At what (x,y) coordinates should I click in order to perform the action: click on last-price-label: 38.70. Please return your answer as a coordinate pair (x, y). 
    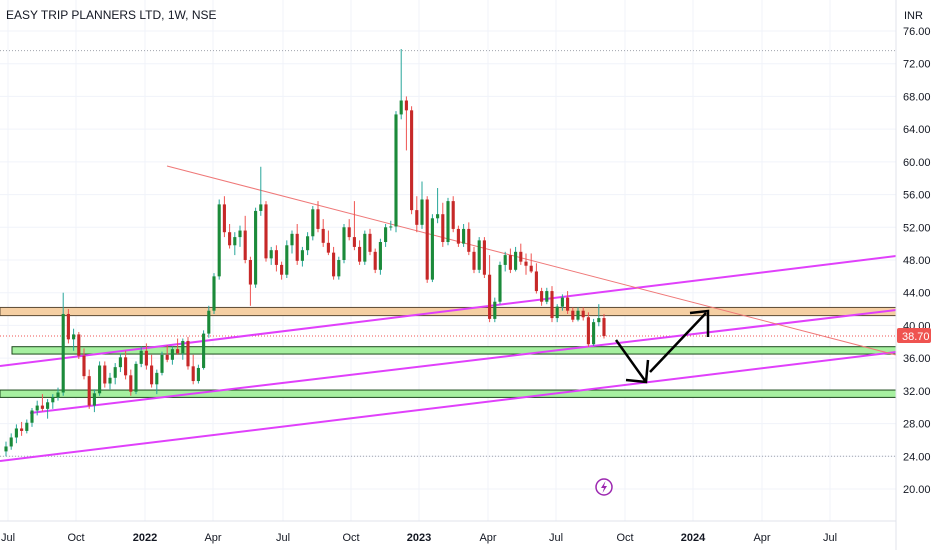
    Looking at the image, I should click on (916, 337).